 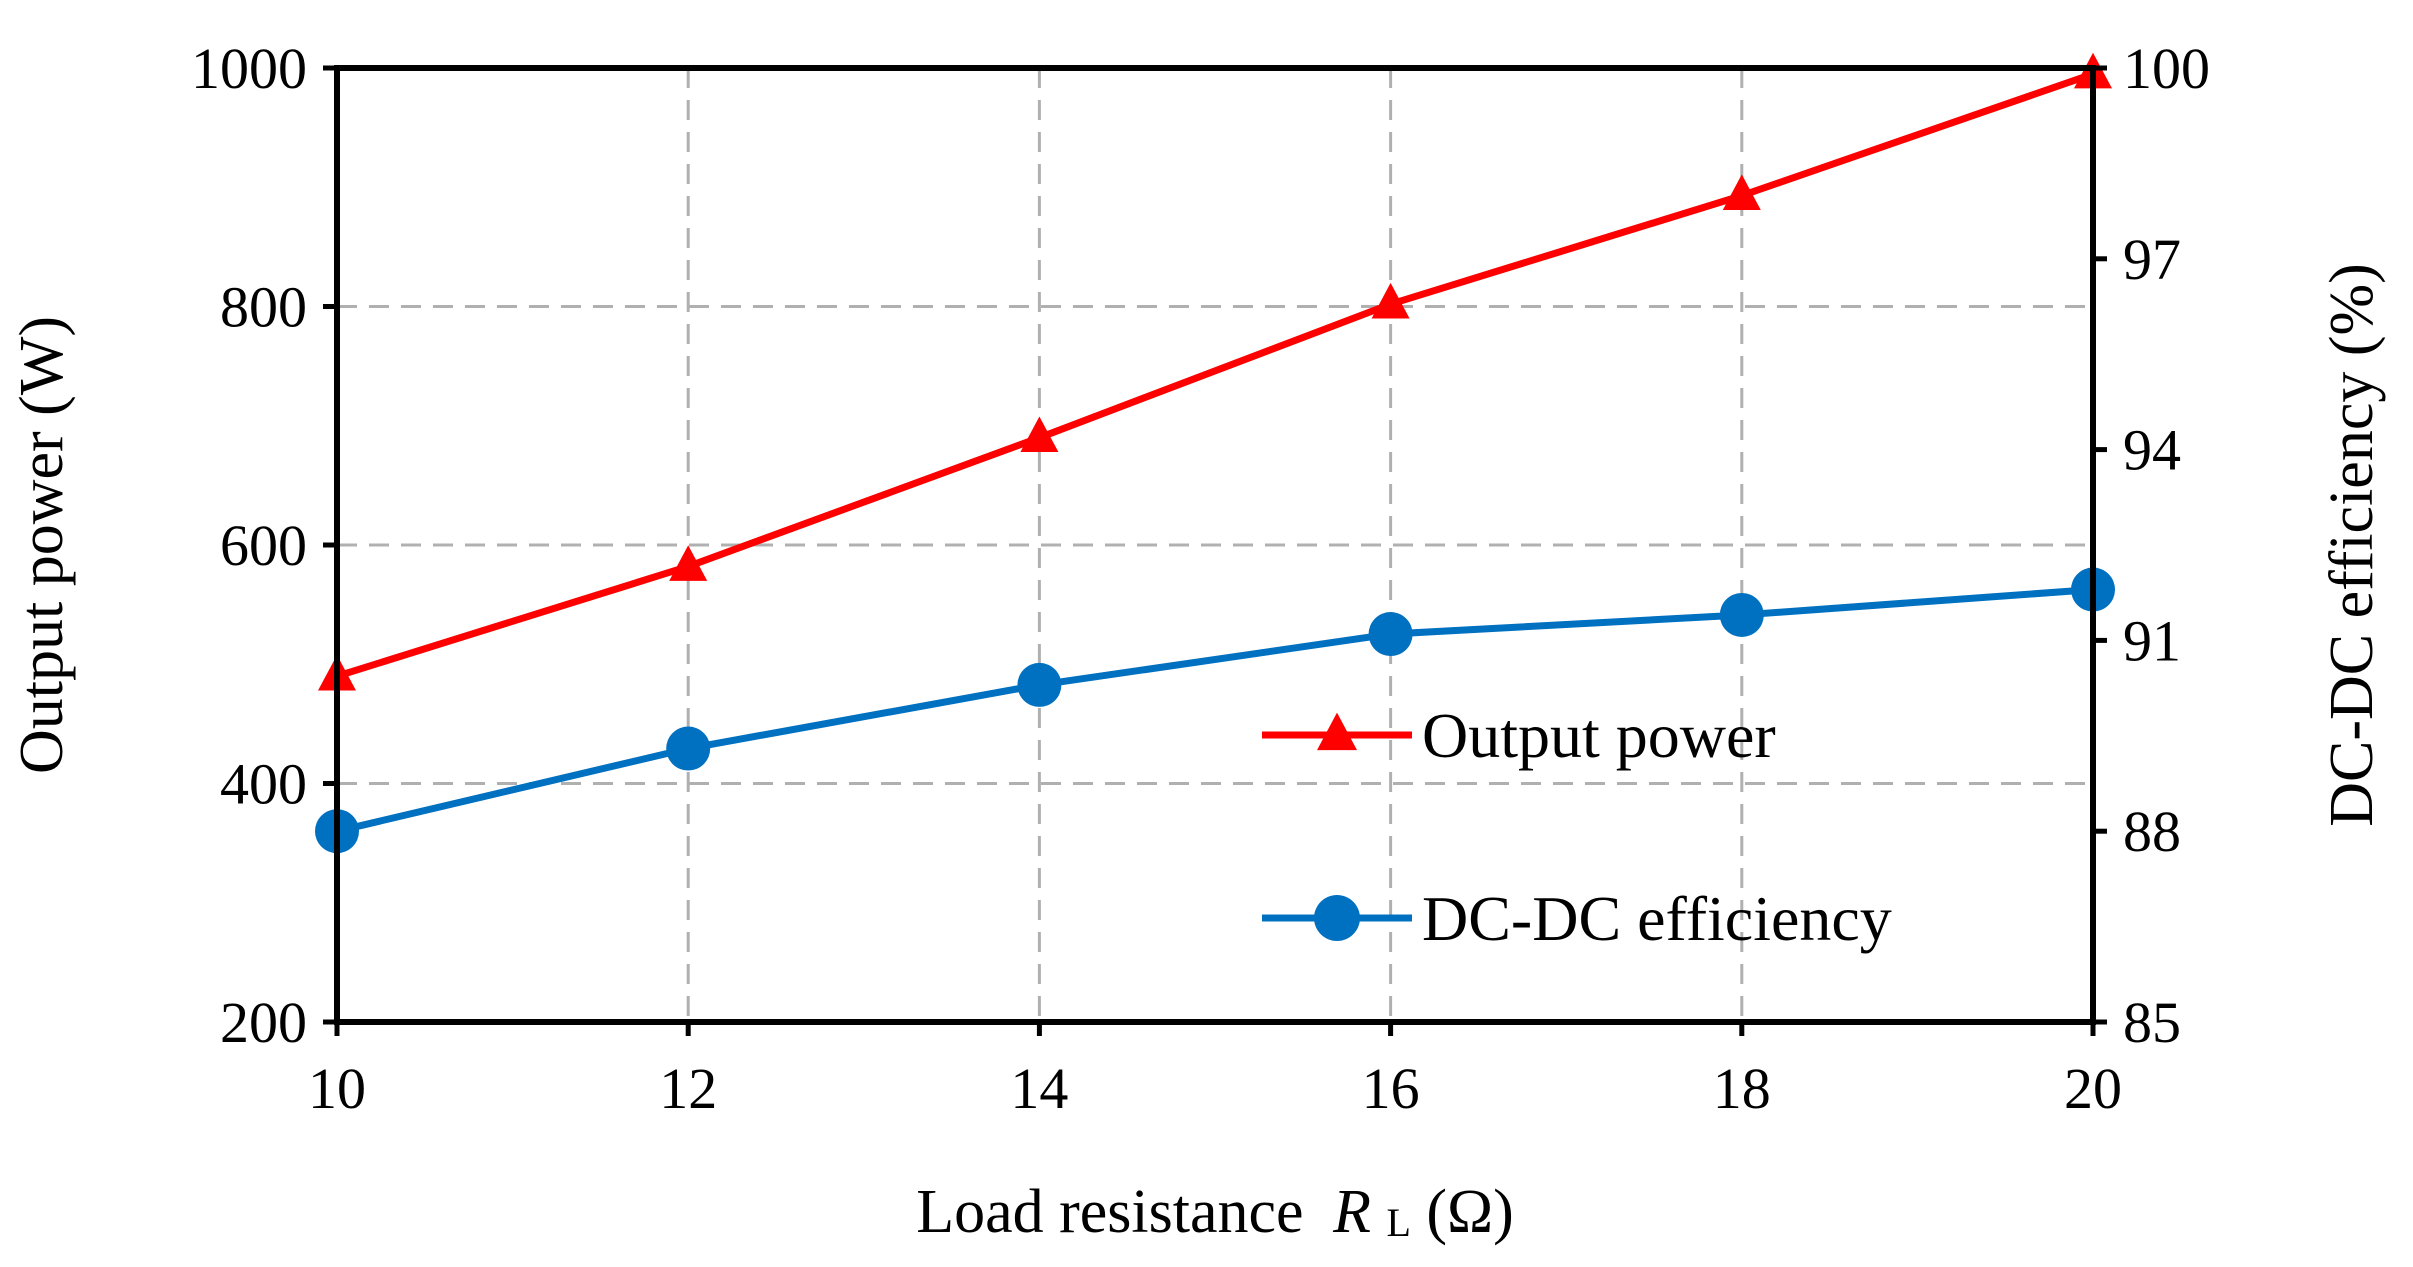 I want to click on x-axis-title-unit: (Ω), so click(x=1469, y=1212).